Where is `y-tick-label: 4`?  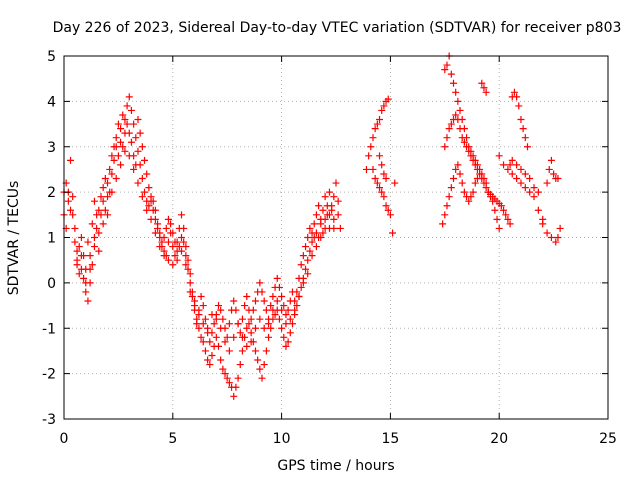 y-tick-label: 4 is located at coordinates (51, 102).